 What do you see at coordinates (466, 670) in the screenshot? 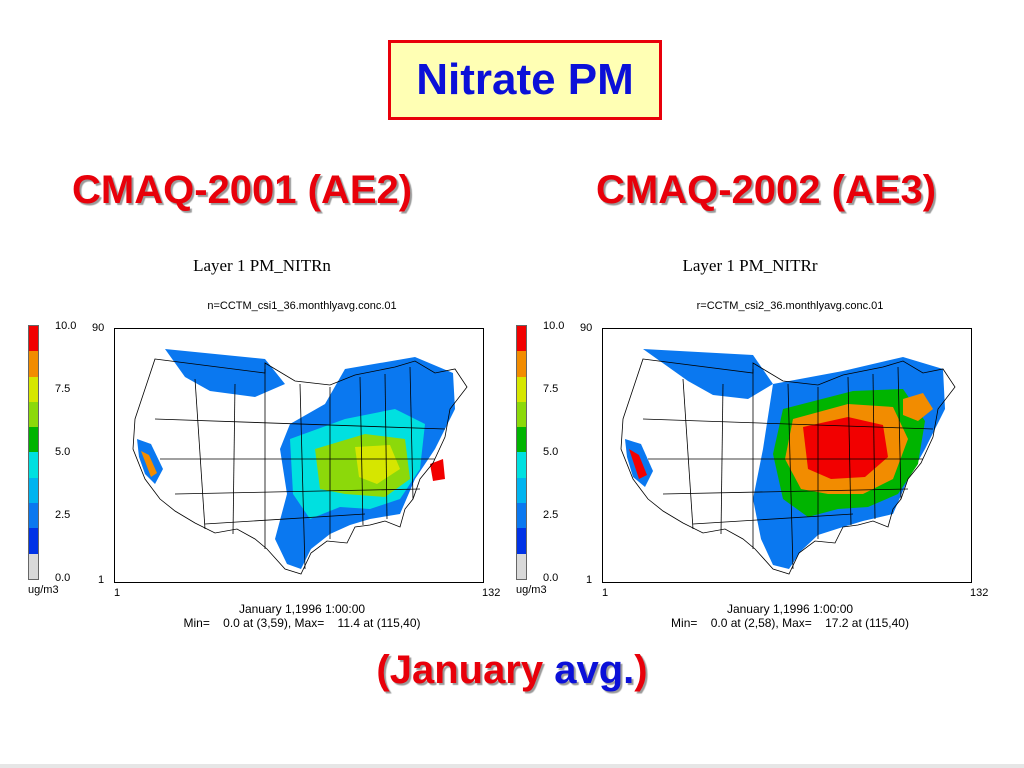
I see `footer-month: January` at bounding box center [466, 670].